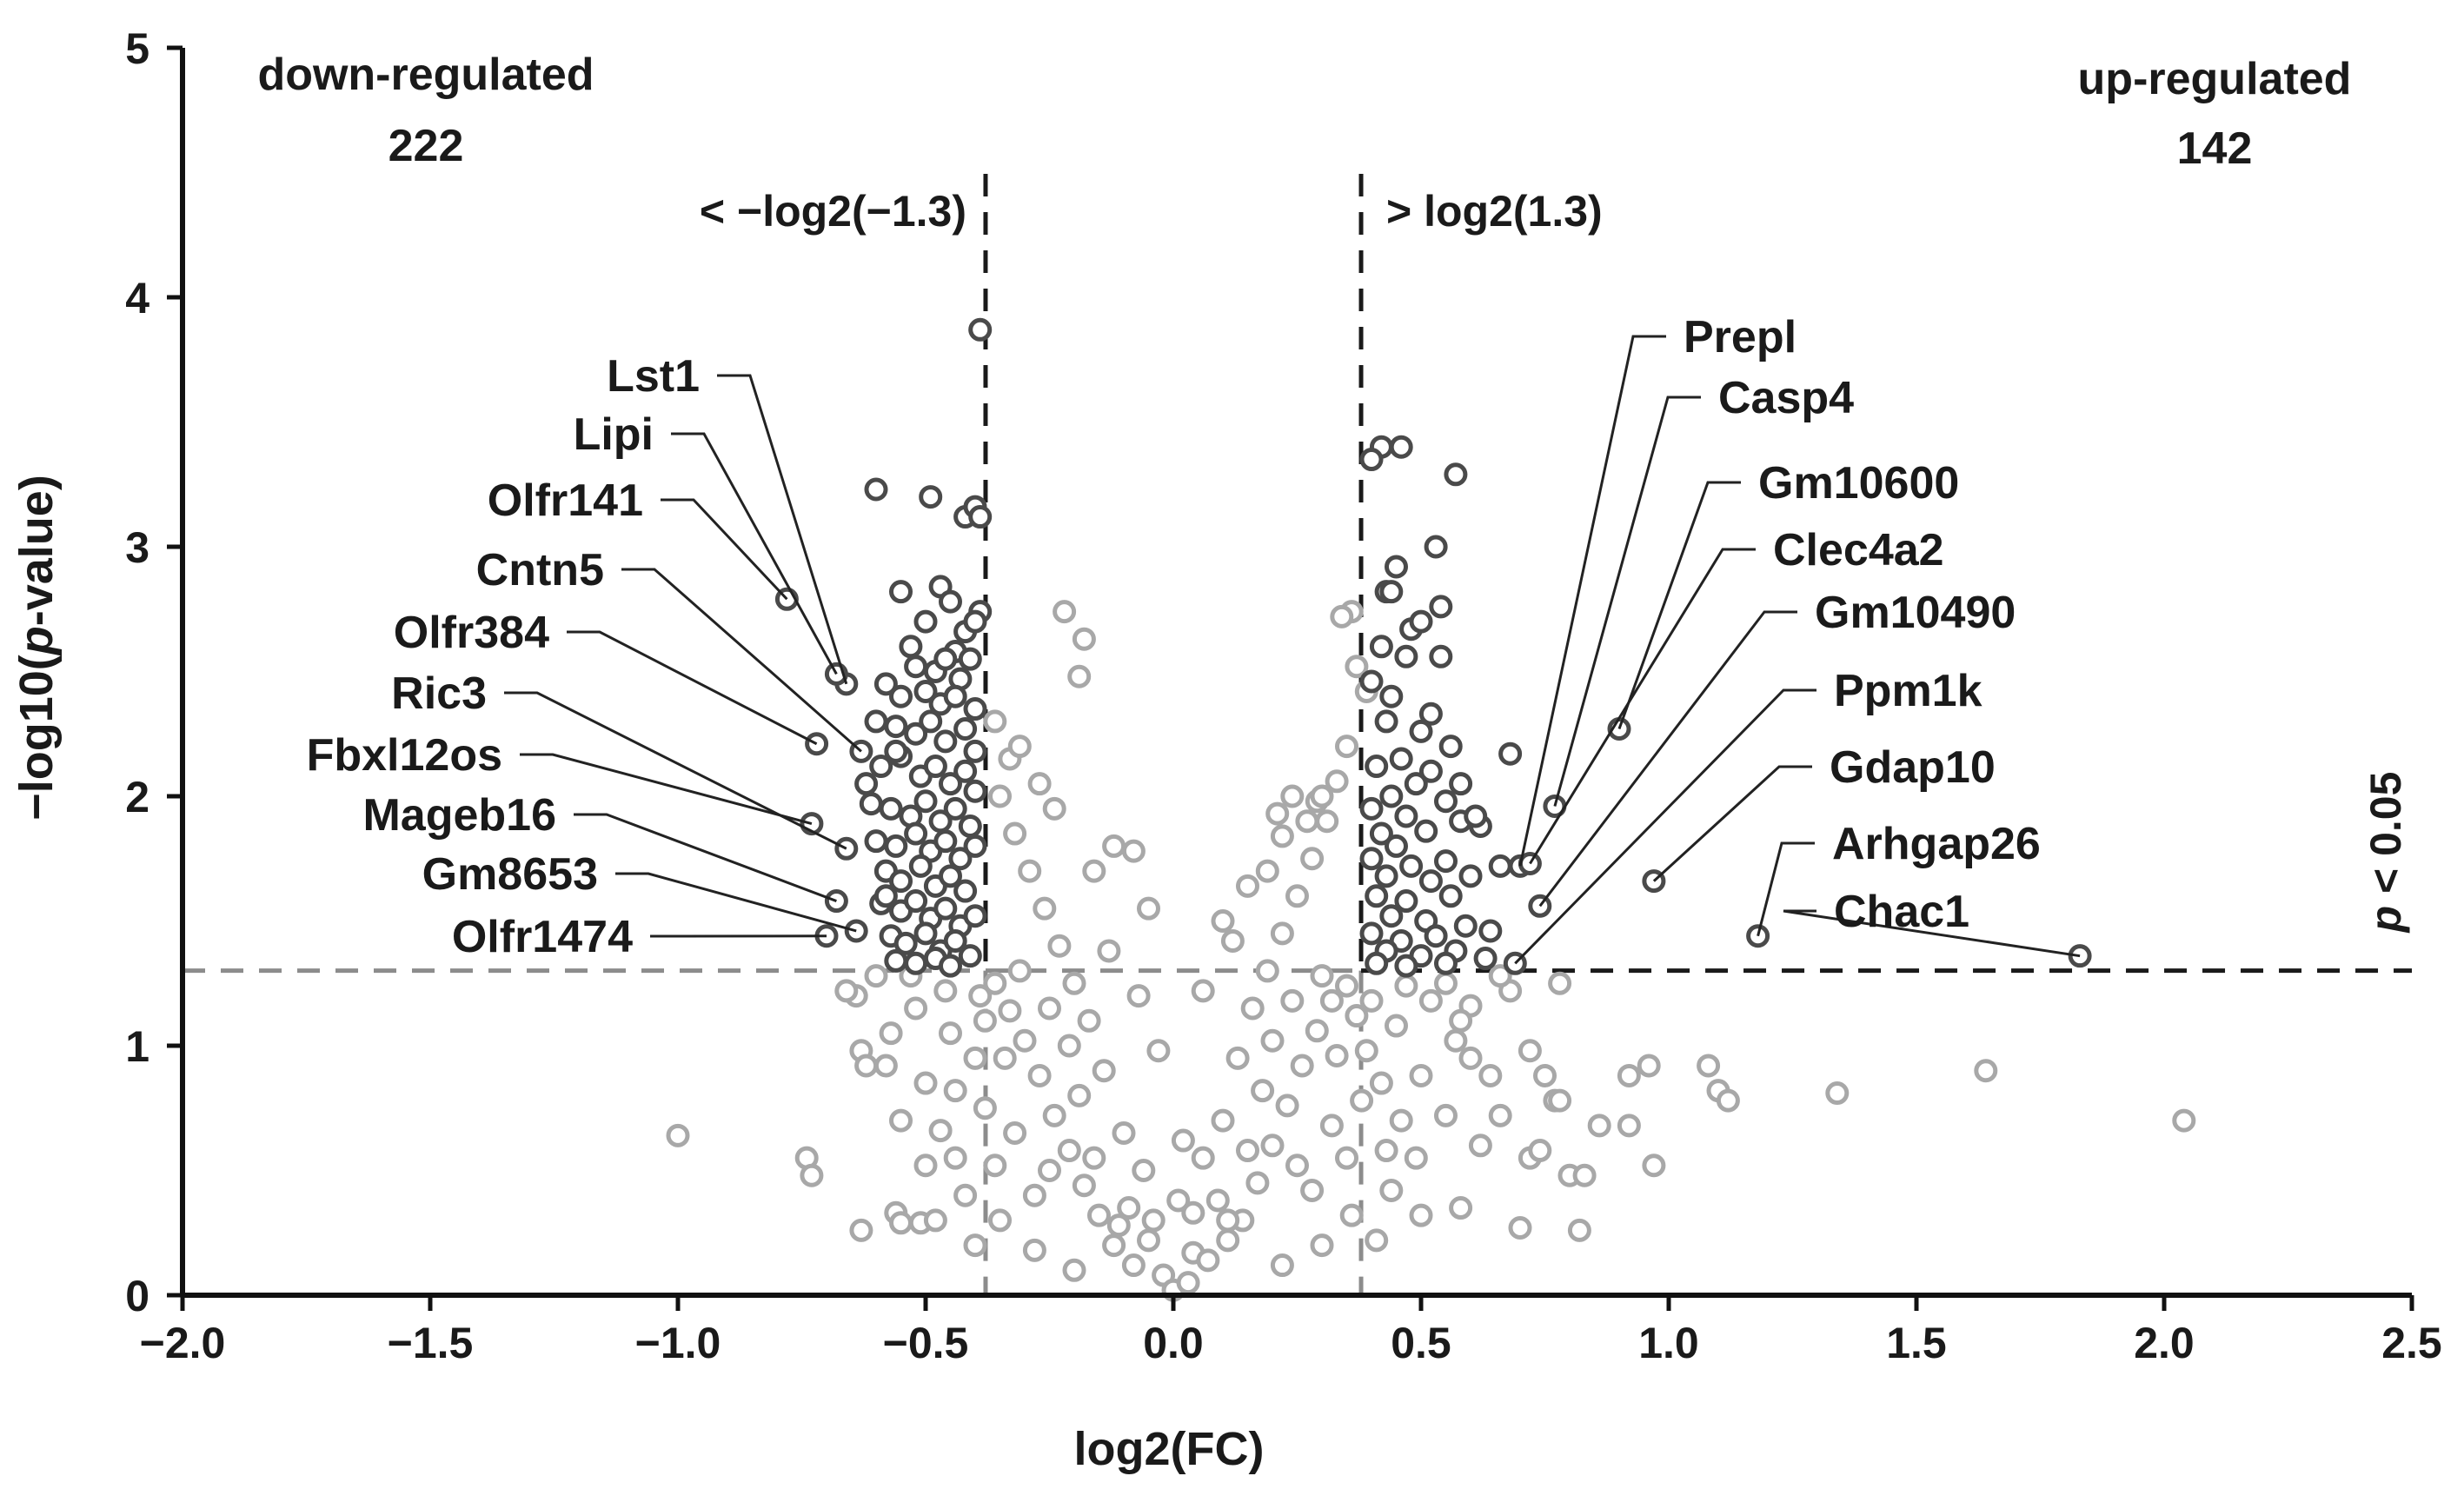 Image resolution: width=2464 pixels, height=1496 pixels. Describe the element at coordinates (2385, 839) in the screenshot. I see `p-threshold-value: < 0.05` at that location.